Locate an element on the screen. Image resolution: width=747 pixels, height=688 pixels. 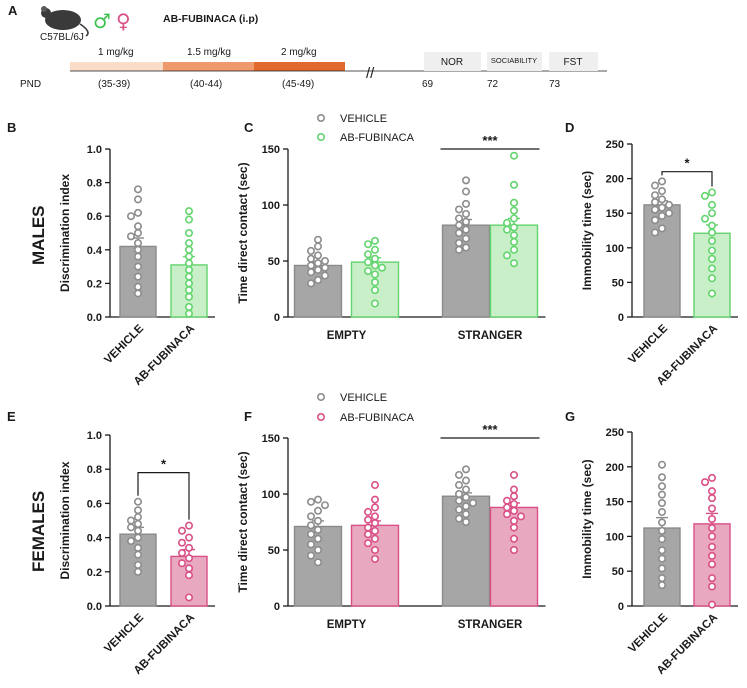
y-tick-label: 50 is located at coordinates (618, 283).